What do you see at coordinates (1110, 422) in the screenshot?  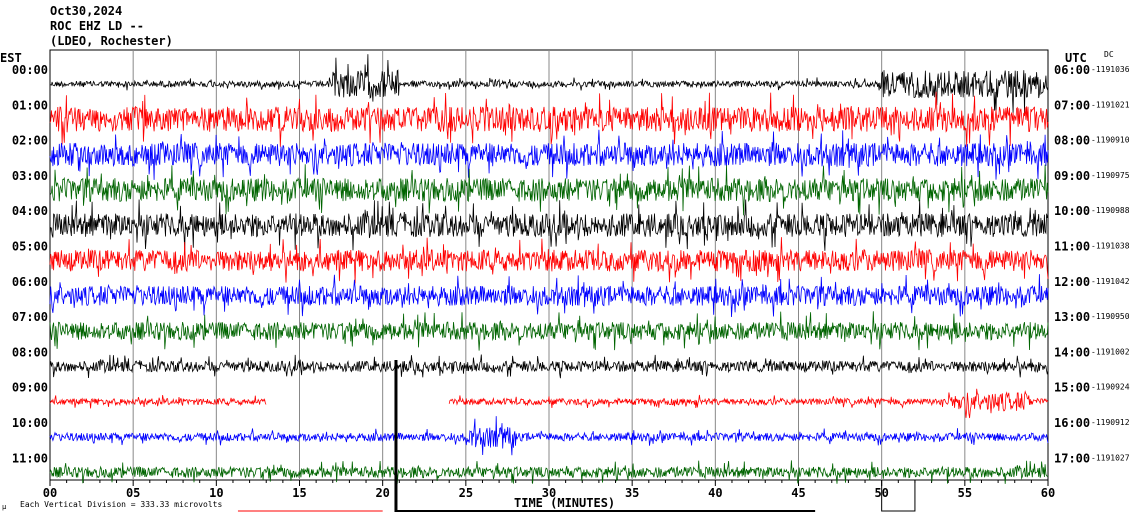 I see `dc-offset-label: -1190912` at bounding box center [1110, 422].